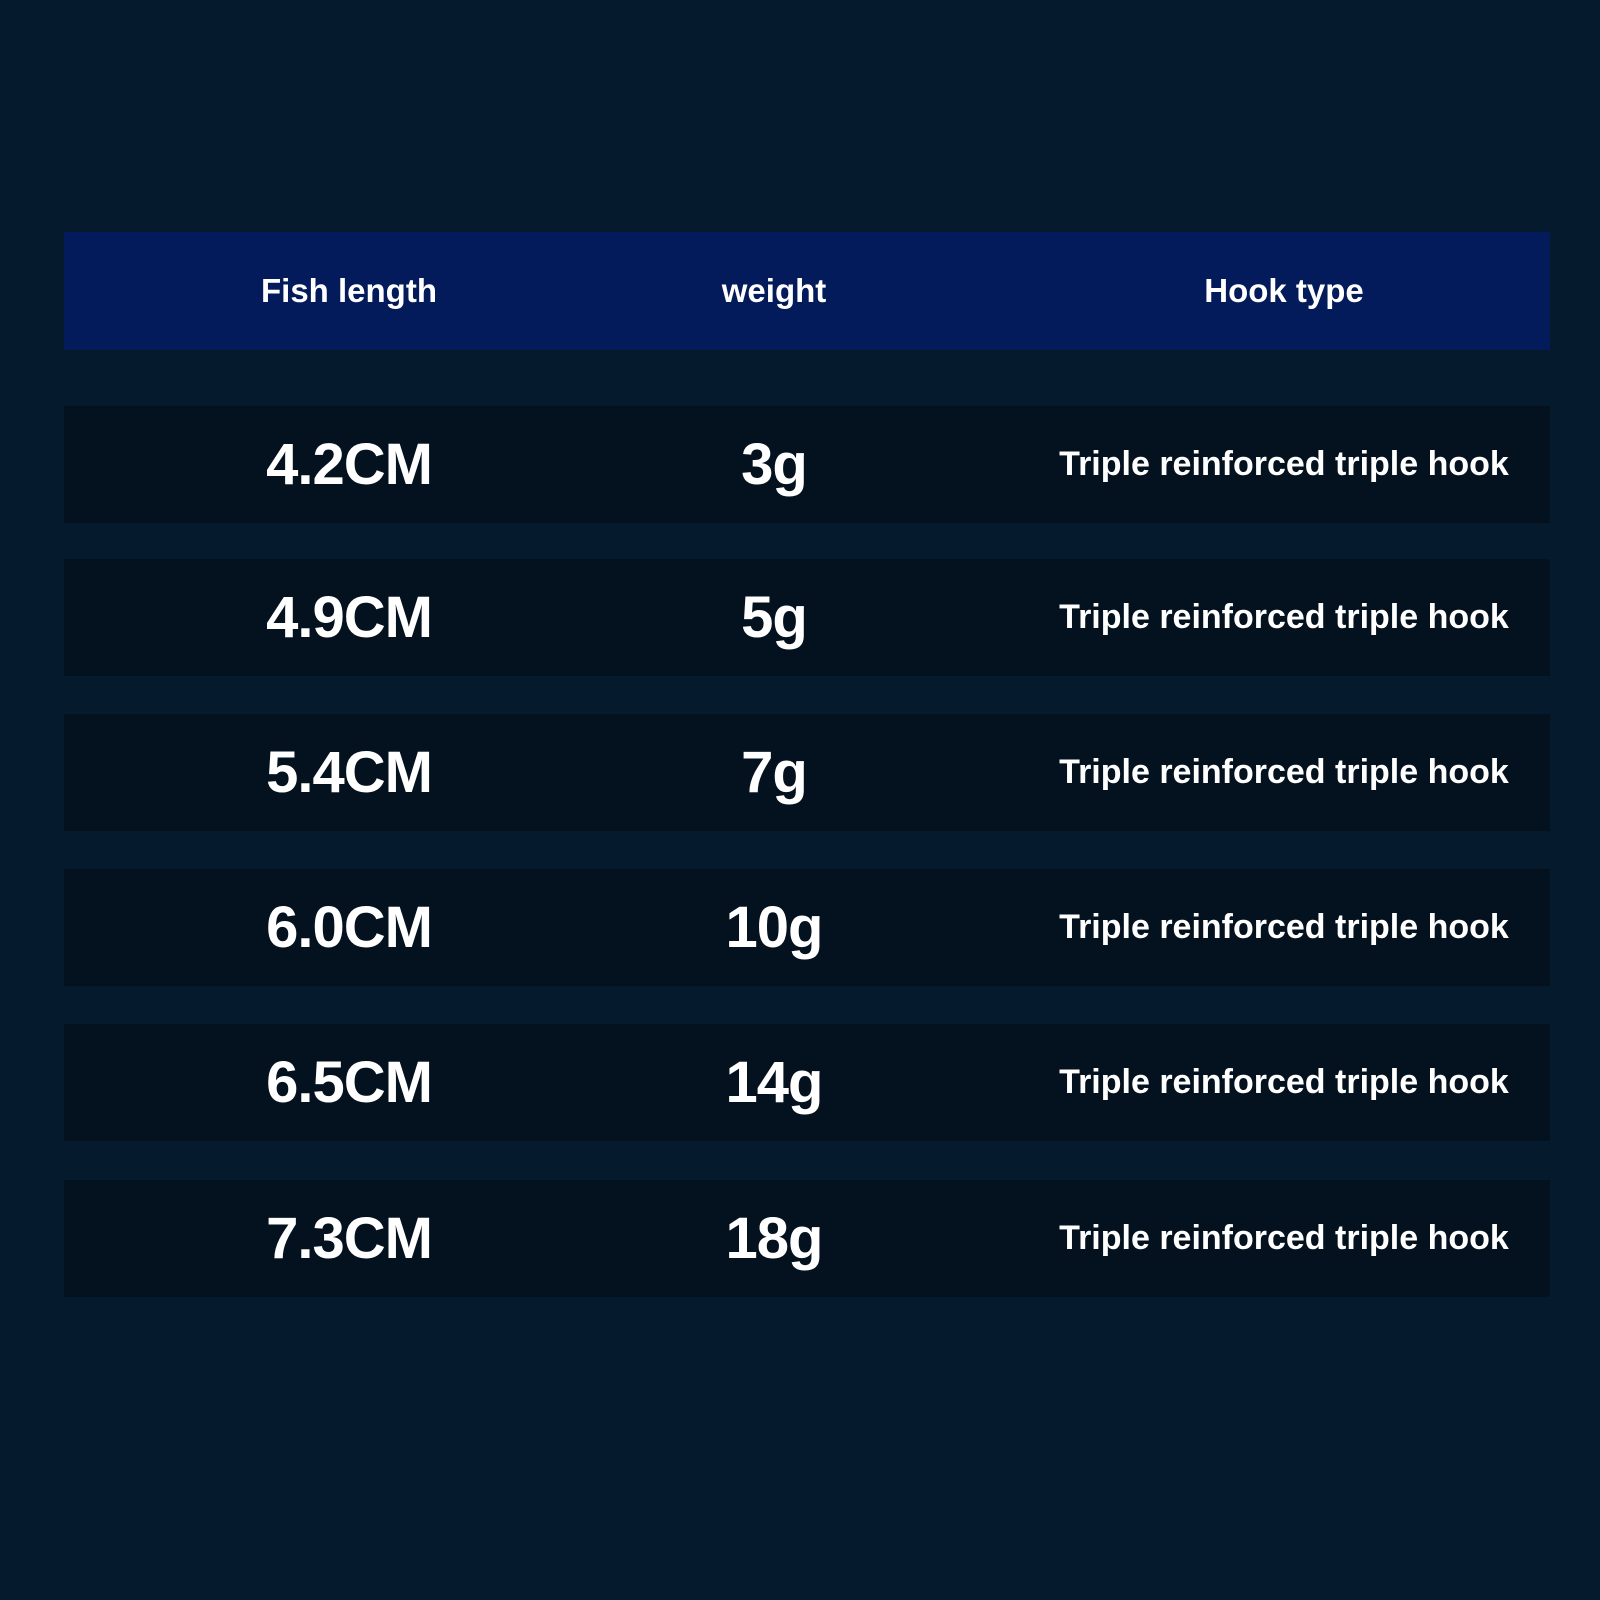  Describe the element at coordinates (349, 464) in the screenshot. I see `cell-fish-length: 4.2CM` at that location.